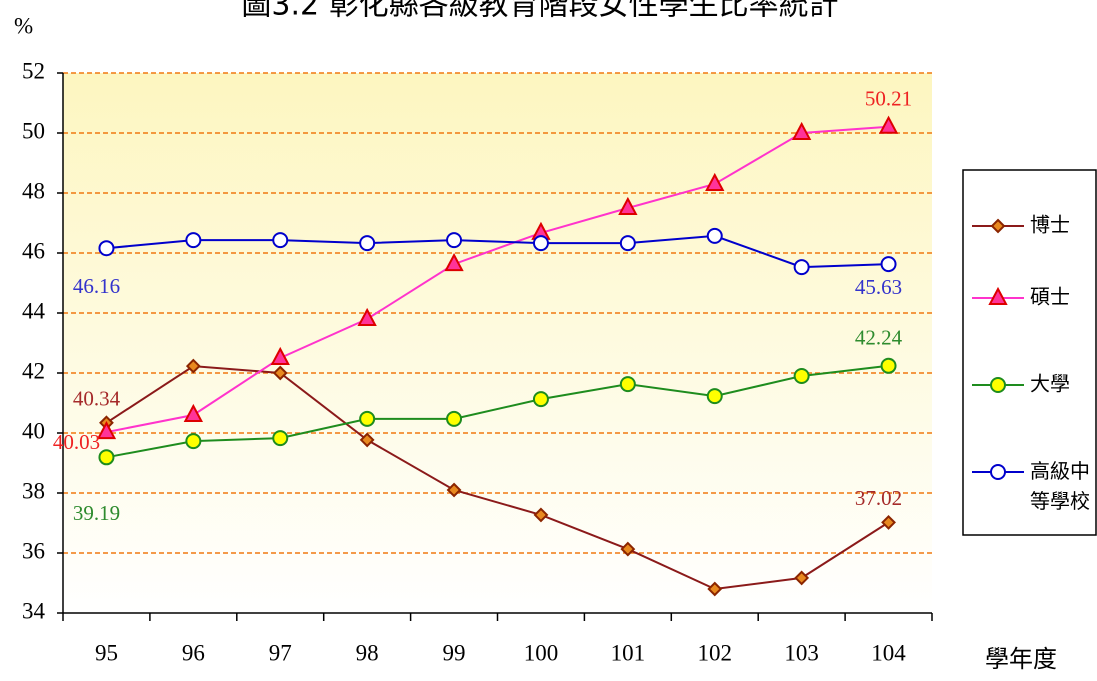  I want to click on x-tick-label: 99, so click(454, 652).